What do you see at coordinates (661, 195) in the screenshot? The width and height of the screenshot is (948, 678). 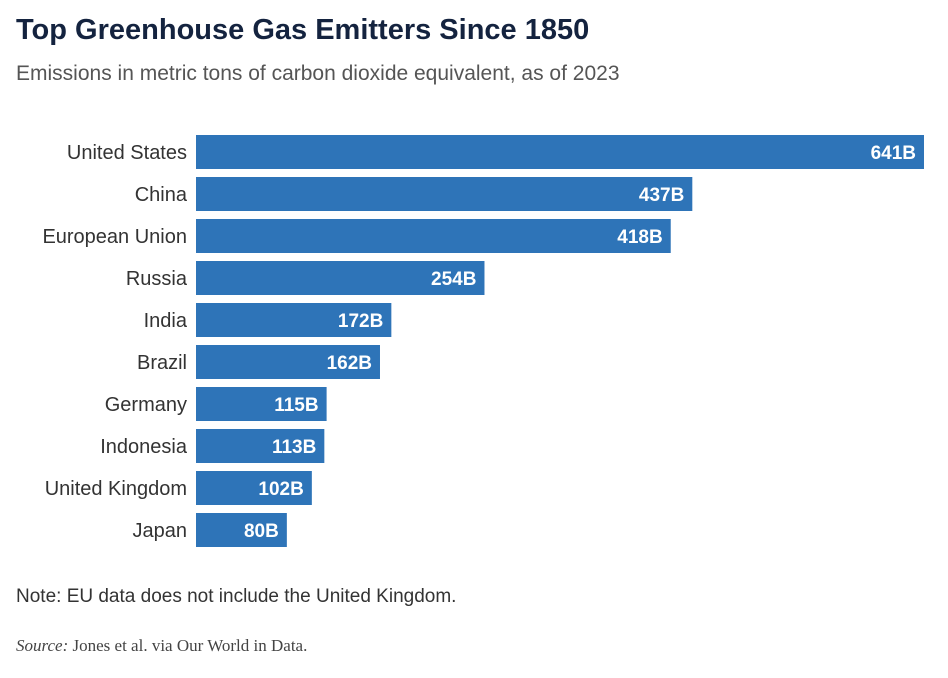 I see `value-label: 437B` at bounding box center [661, 195].